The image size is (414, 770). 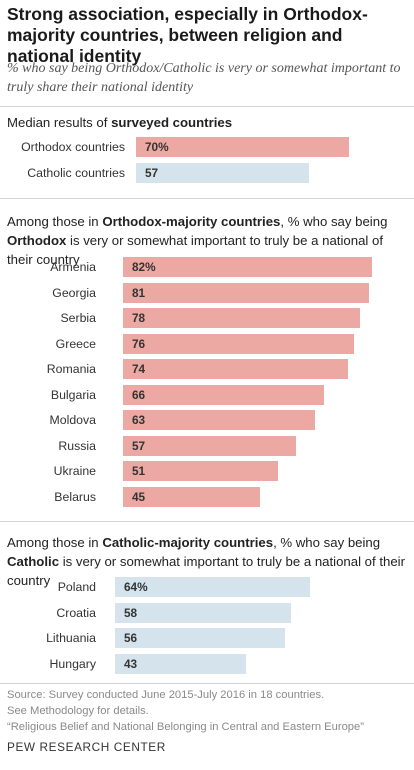 What do you see at coordinates (55, 221) in the screenshot?
I see `orthodox-heading-pre: Among those in` at bounding box center [55, 221].